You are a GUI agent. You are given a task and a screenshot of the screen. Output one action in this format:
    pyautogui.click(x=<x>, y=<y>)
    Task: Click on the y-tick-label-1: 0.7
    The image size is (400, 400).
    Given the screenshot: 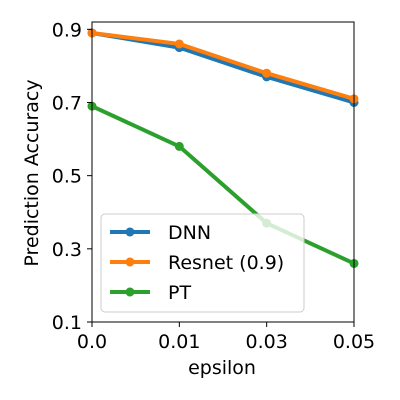 What is the action you would take?
    pyautogui.click(x=67, y=103)
    